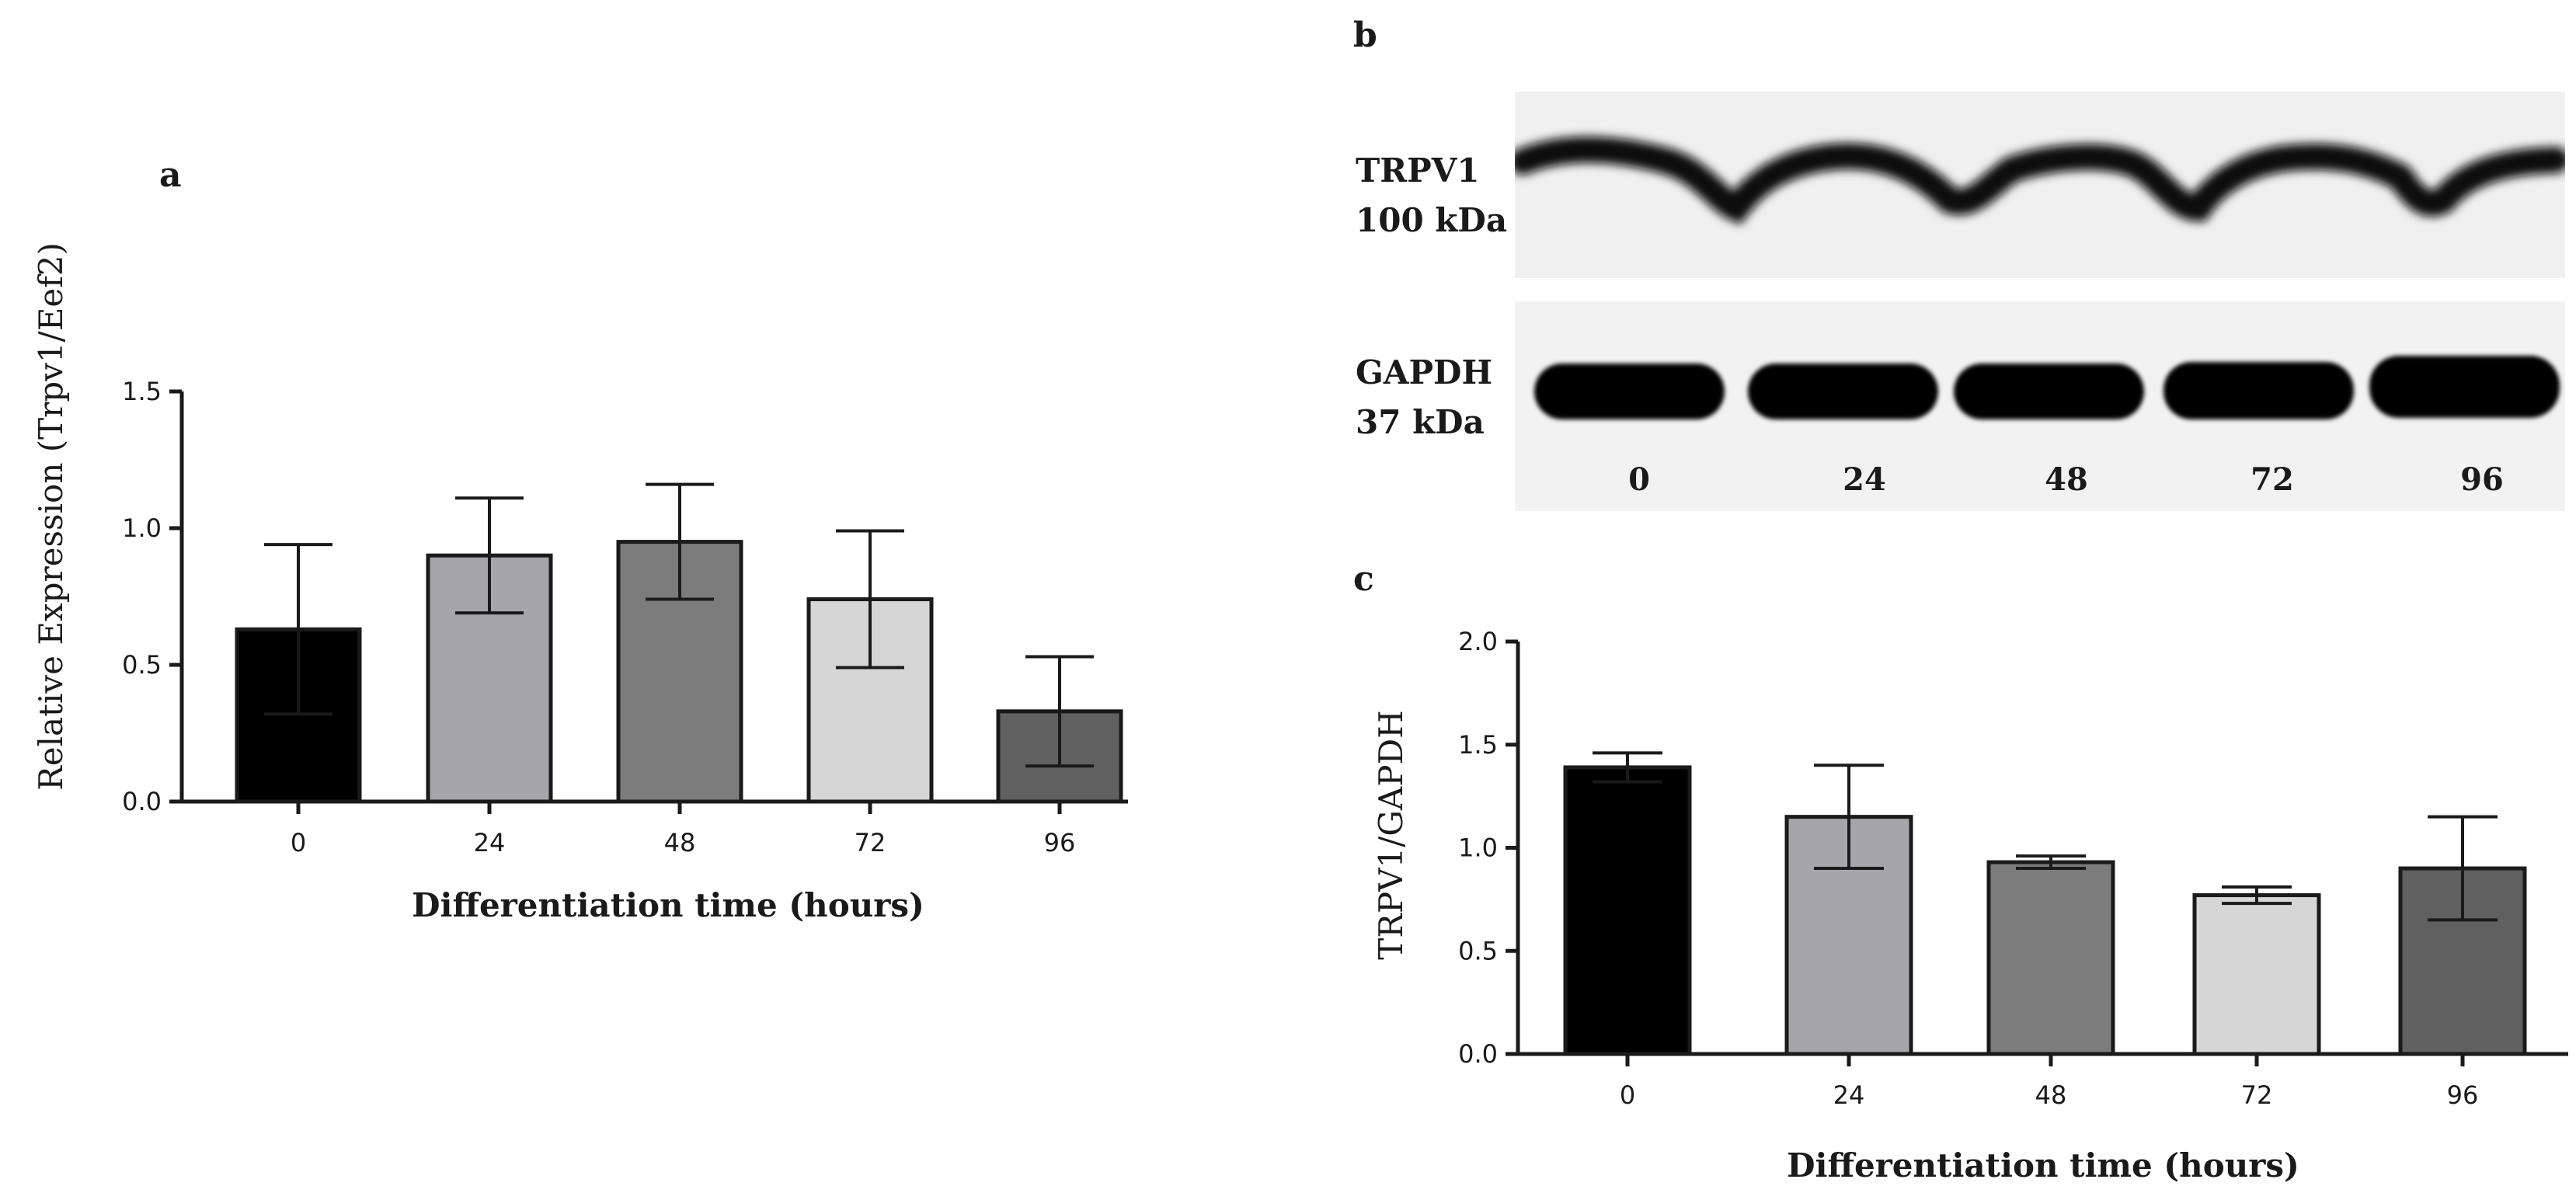 The width and height of the screenshot is (2576, 1200). What do you see at coordinates (51, 517) in the screenshot?
I see `y-axis-title: Relative Expression (Trpv1/Eef2)` at bounding box center [51, 517].